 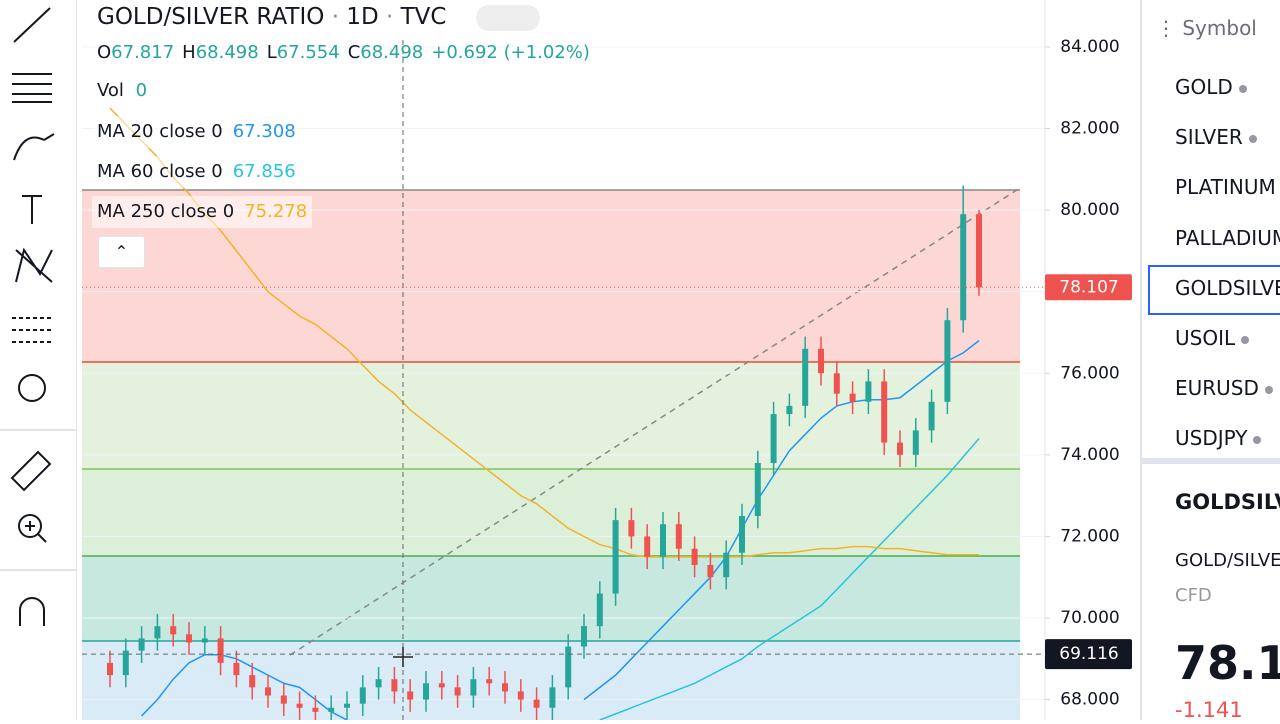 I want to click on icon-emoji, so click(x=32, y=388).